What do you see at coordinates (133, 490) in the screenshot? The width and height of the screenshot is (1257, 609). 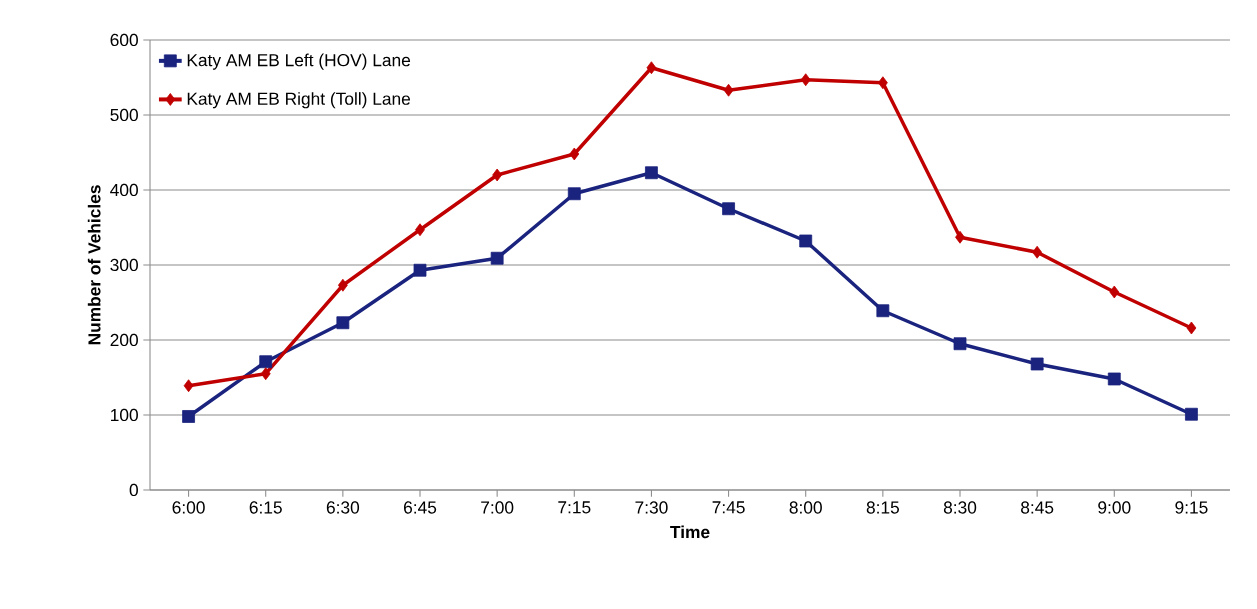 I see `y-tick-label: 0` at bounding box center [133, 490].